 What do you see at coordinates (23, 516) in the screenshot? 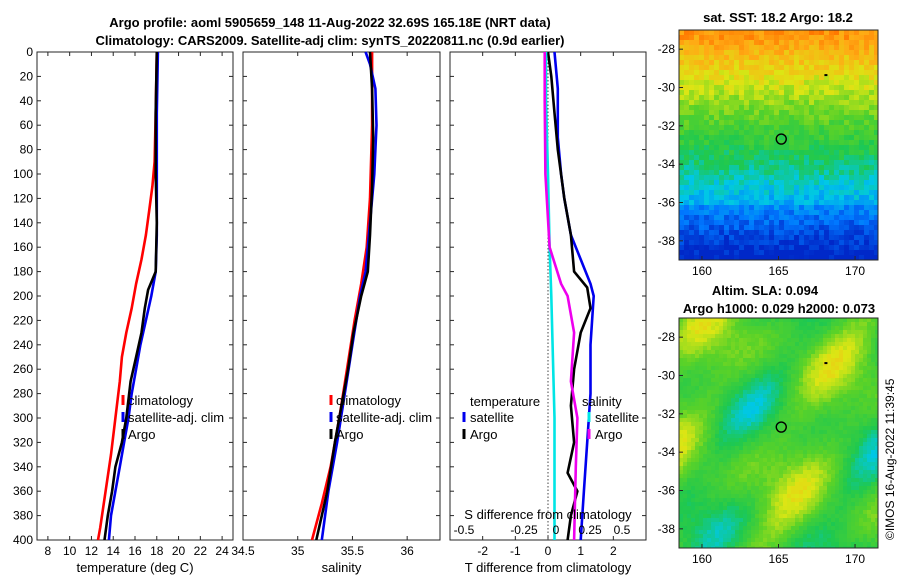
I see `y-tick-label: 380` at bounding box center [23, 516].